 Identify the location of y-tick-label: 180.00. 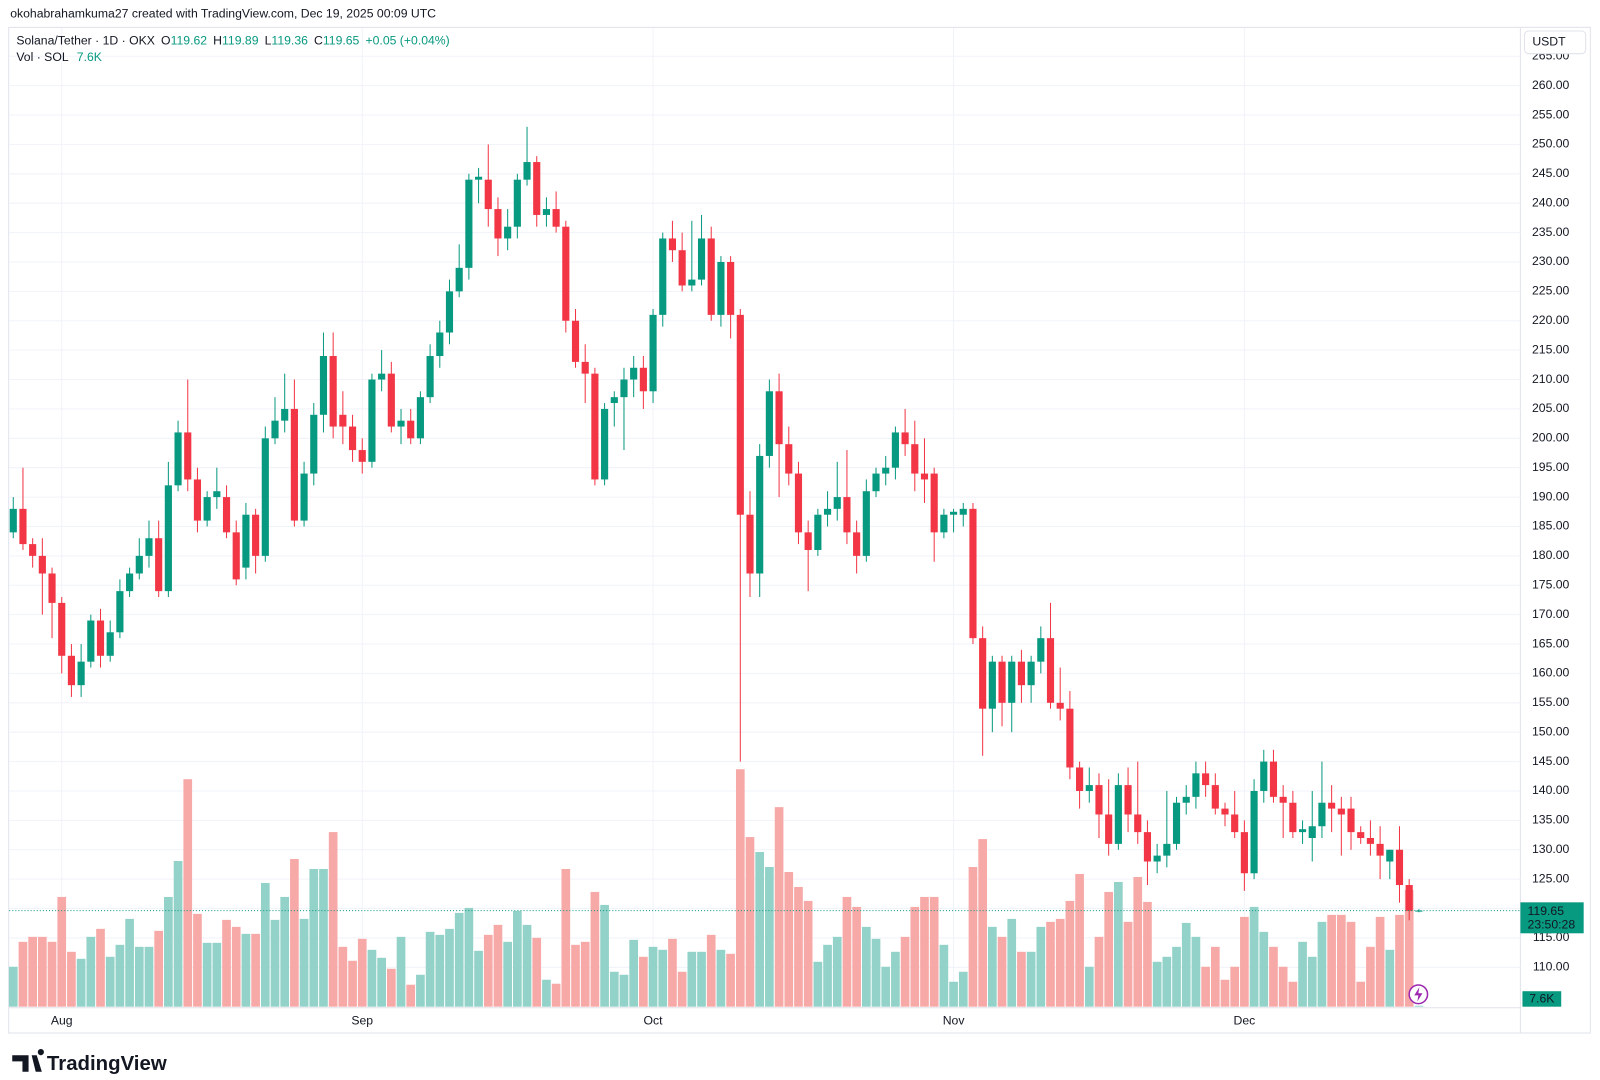
(1551, 555).